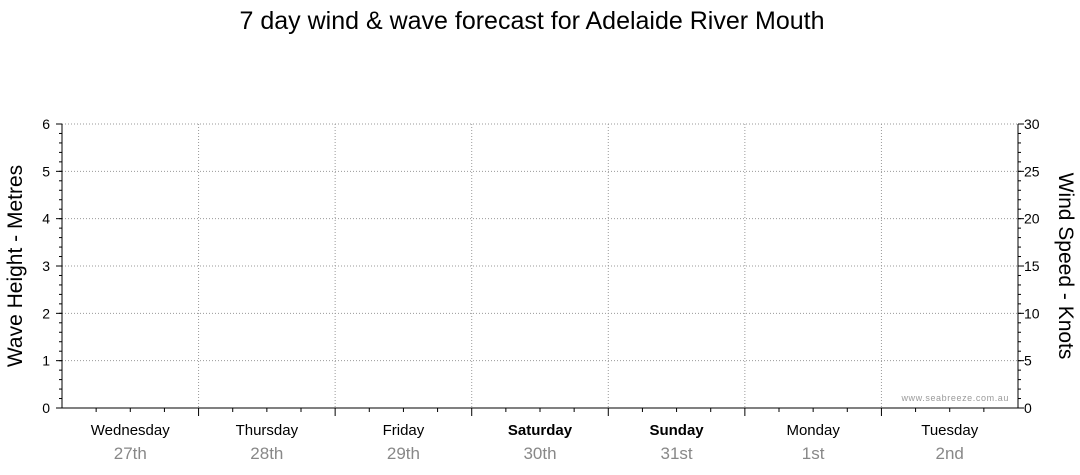  Describe the element at coordinates (46, 171) in the screenshot. I see `y-left-tick-label: 5` at that location.